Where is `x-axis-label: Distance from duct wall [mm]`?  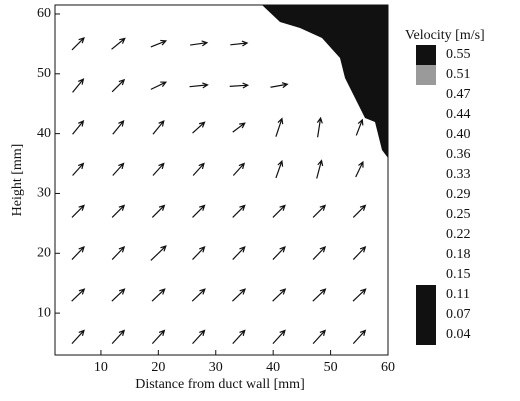
x-axis-label: Distance from duct wall [mm] is located at coordinates (220, 384).